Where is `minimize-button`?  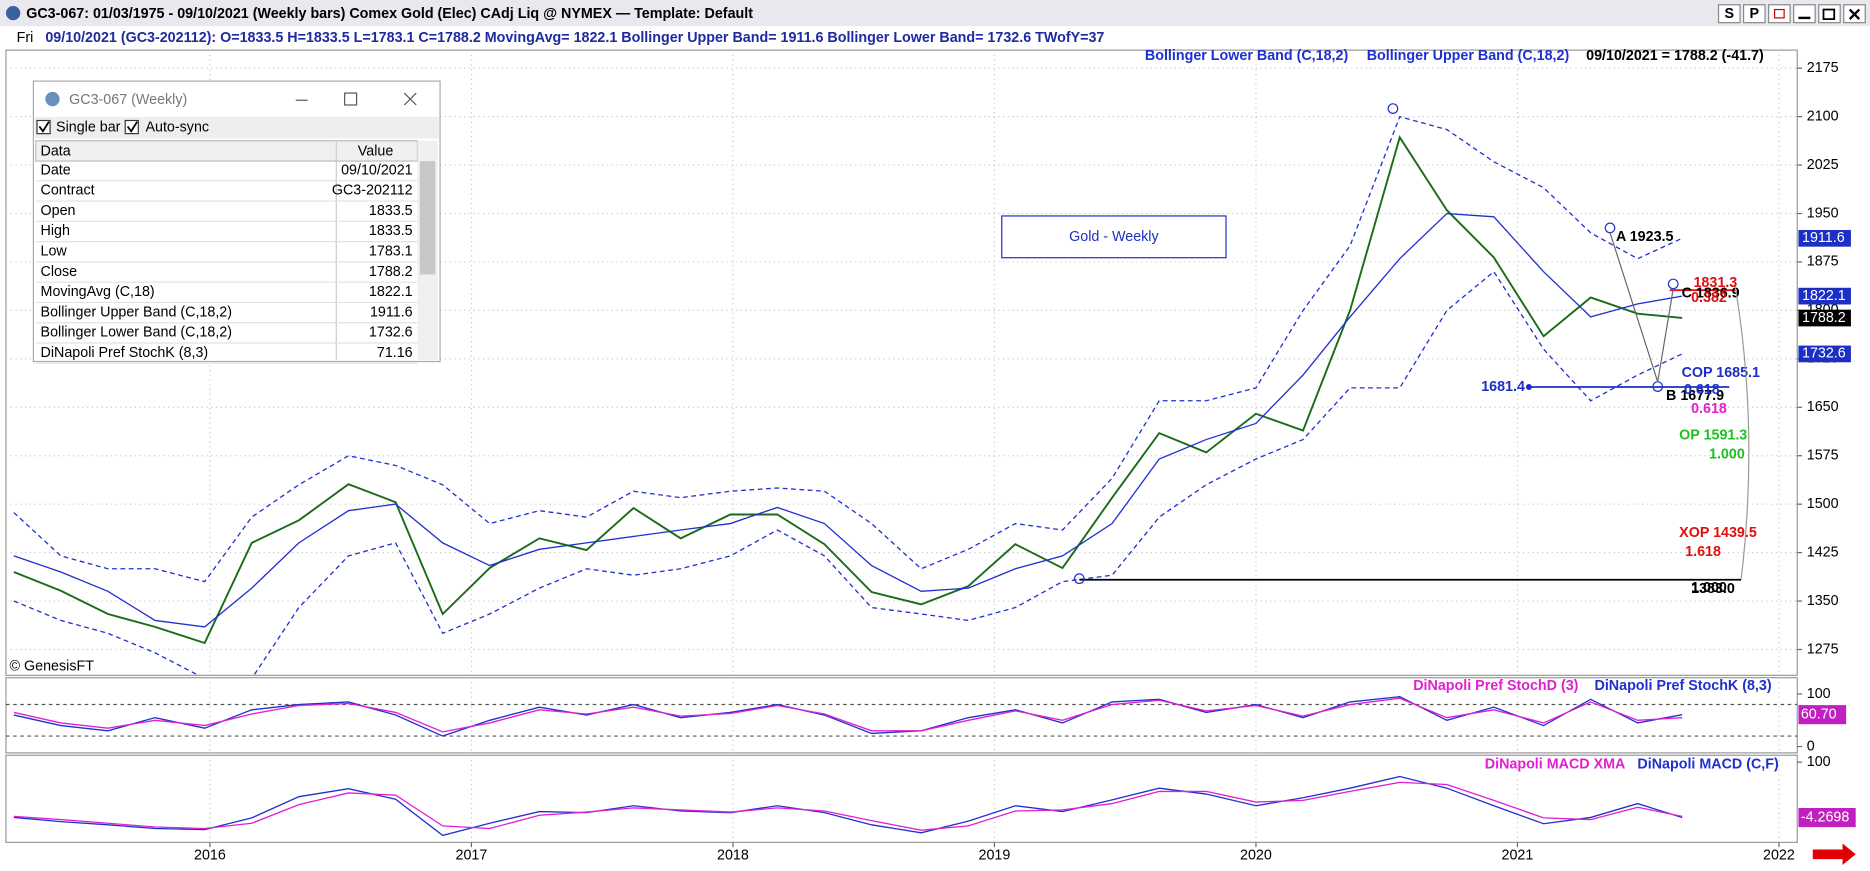
minimize-button is located at coordinates (1804, 14).